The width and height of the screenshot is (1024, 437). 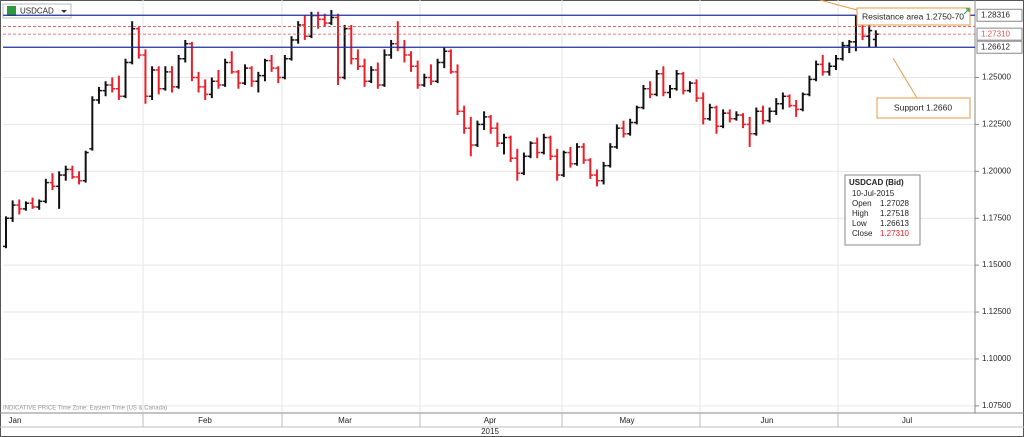 What do you see at coordinates (345, 420) in the screenshot?
I see `x-tick-label: Mar` at bounding box center [345, 420].